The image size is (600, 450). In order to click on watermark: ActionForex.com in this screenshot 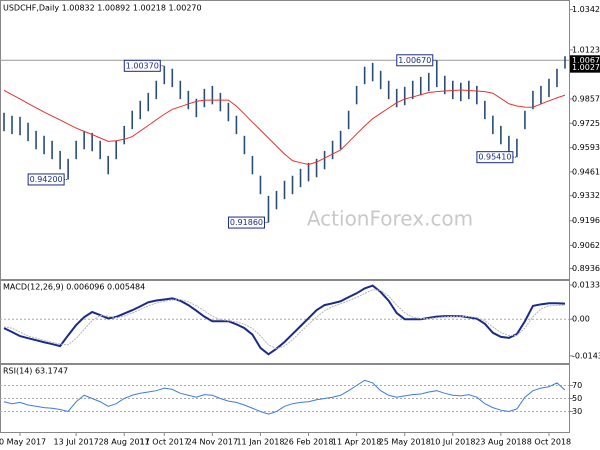, I will do `click(390, 219)`.